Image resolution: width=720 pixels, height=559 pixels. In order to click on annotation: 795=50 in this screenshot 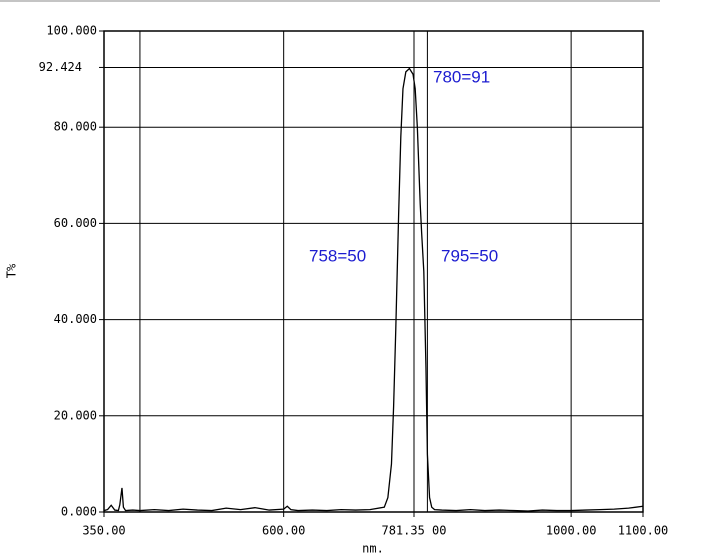, I will do `click(469, 255)`.